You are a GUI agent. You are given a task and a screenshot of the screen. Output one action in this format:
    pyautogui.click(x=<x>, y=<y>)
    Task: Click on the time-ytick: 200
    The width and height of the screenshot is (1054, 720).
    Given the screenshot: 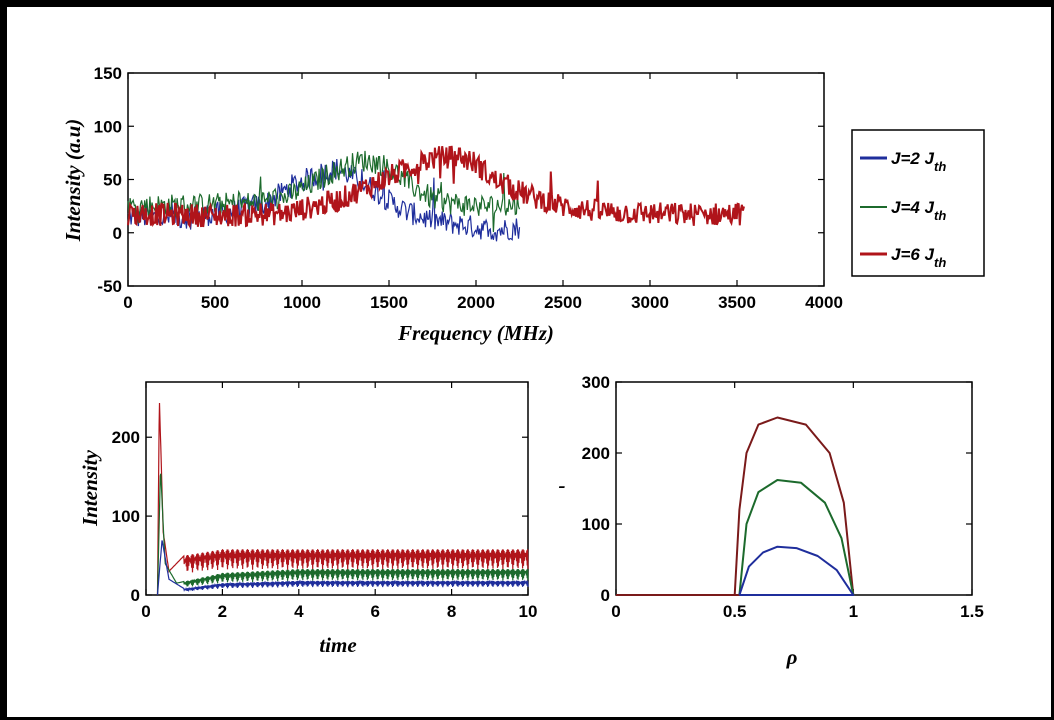 What is the action you would take?
    pyautogui.click(x=126, y=437)
    